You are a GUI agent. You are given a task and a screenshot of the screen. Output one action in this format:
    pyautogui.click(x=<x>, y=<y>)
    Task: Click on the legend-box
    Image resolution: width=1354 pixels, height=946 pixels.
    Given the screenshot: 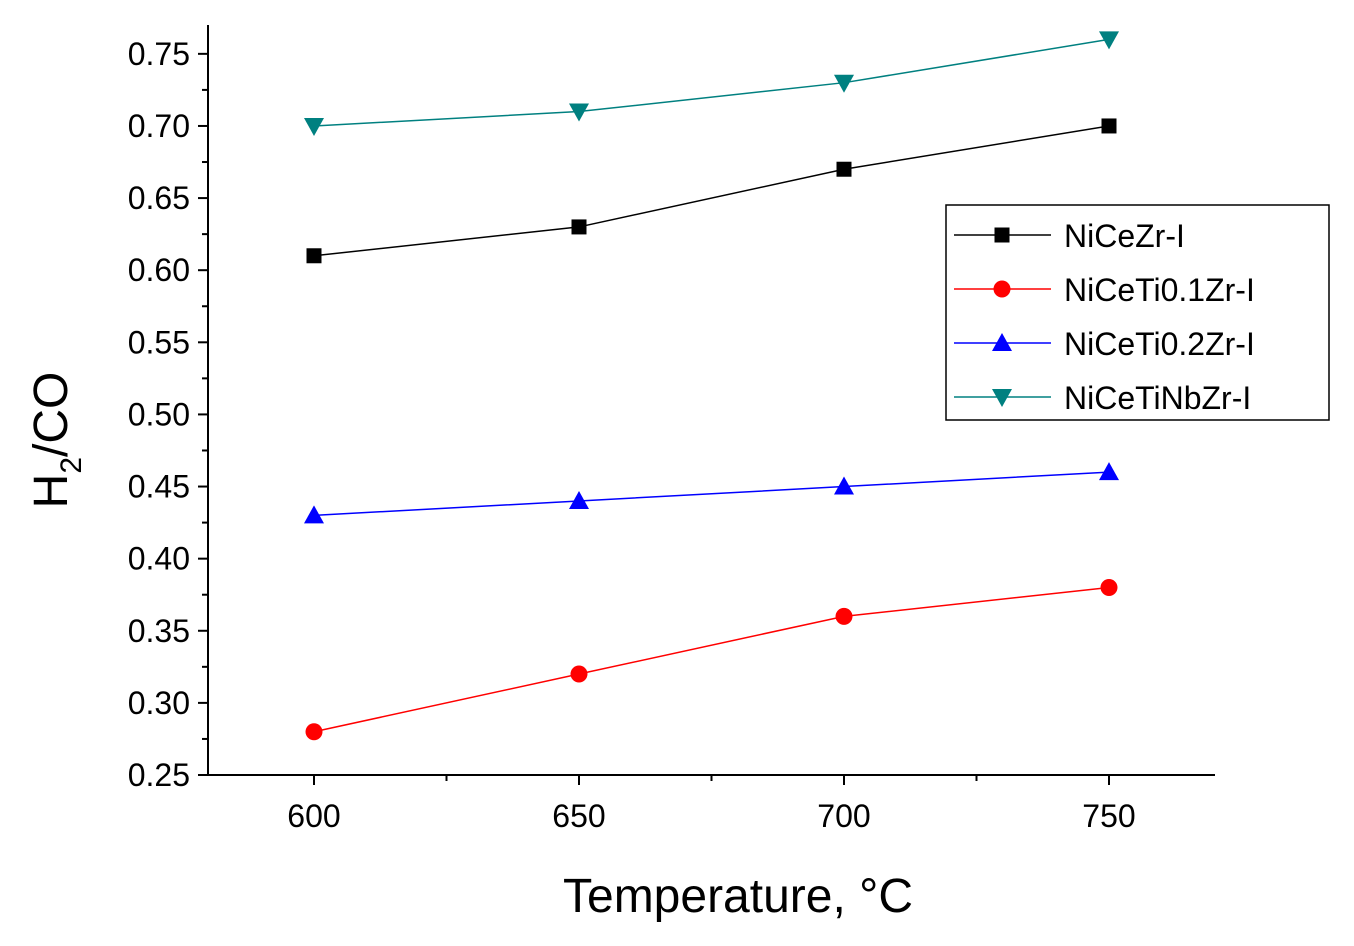 What is the action you would take?
    pyautogui.click(x=1137, y=312)
    